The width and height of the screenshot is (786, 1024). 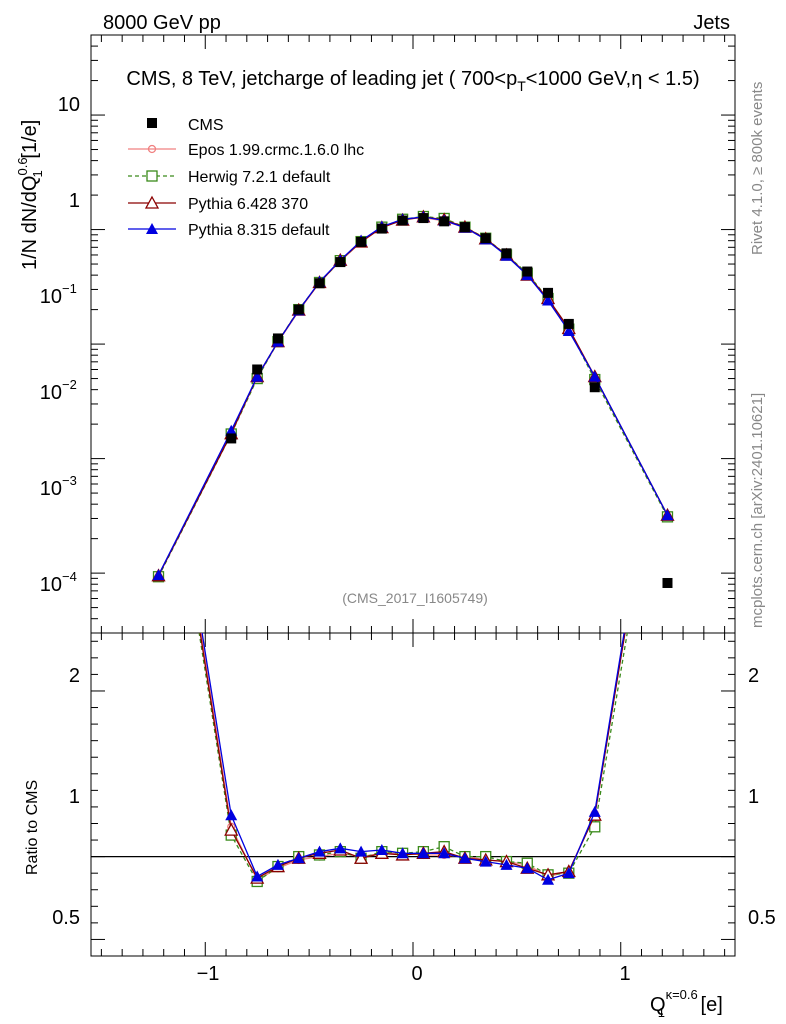 I want to click on x-tick-label-minus1: −1, so click(x=208, y=974).